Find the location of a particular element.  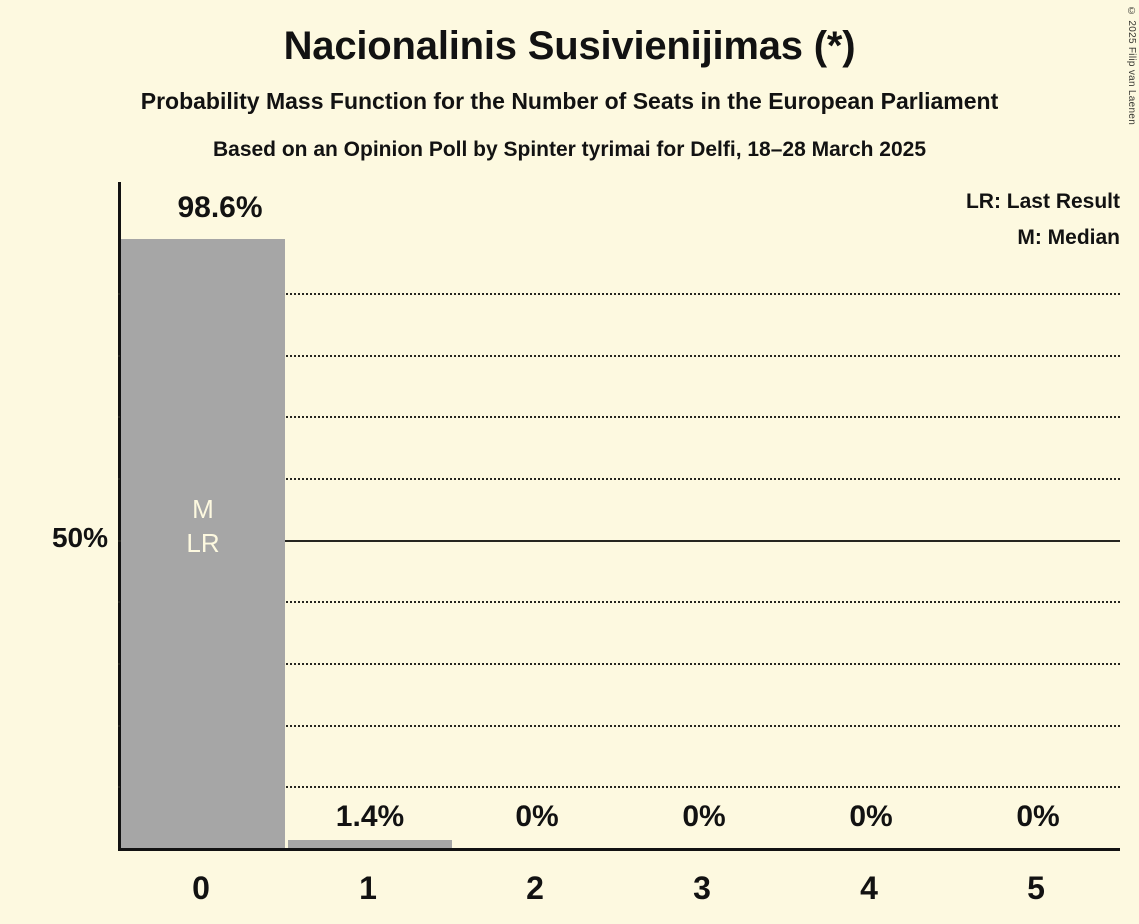

x-axis-tick-label-5: 5 is located at coordinates (1036, 888).